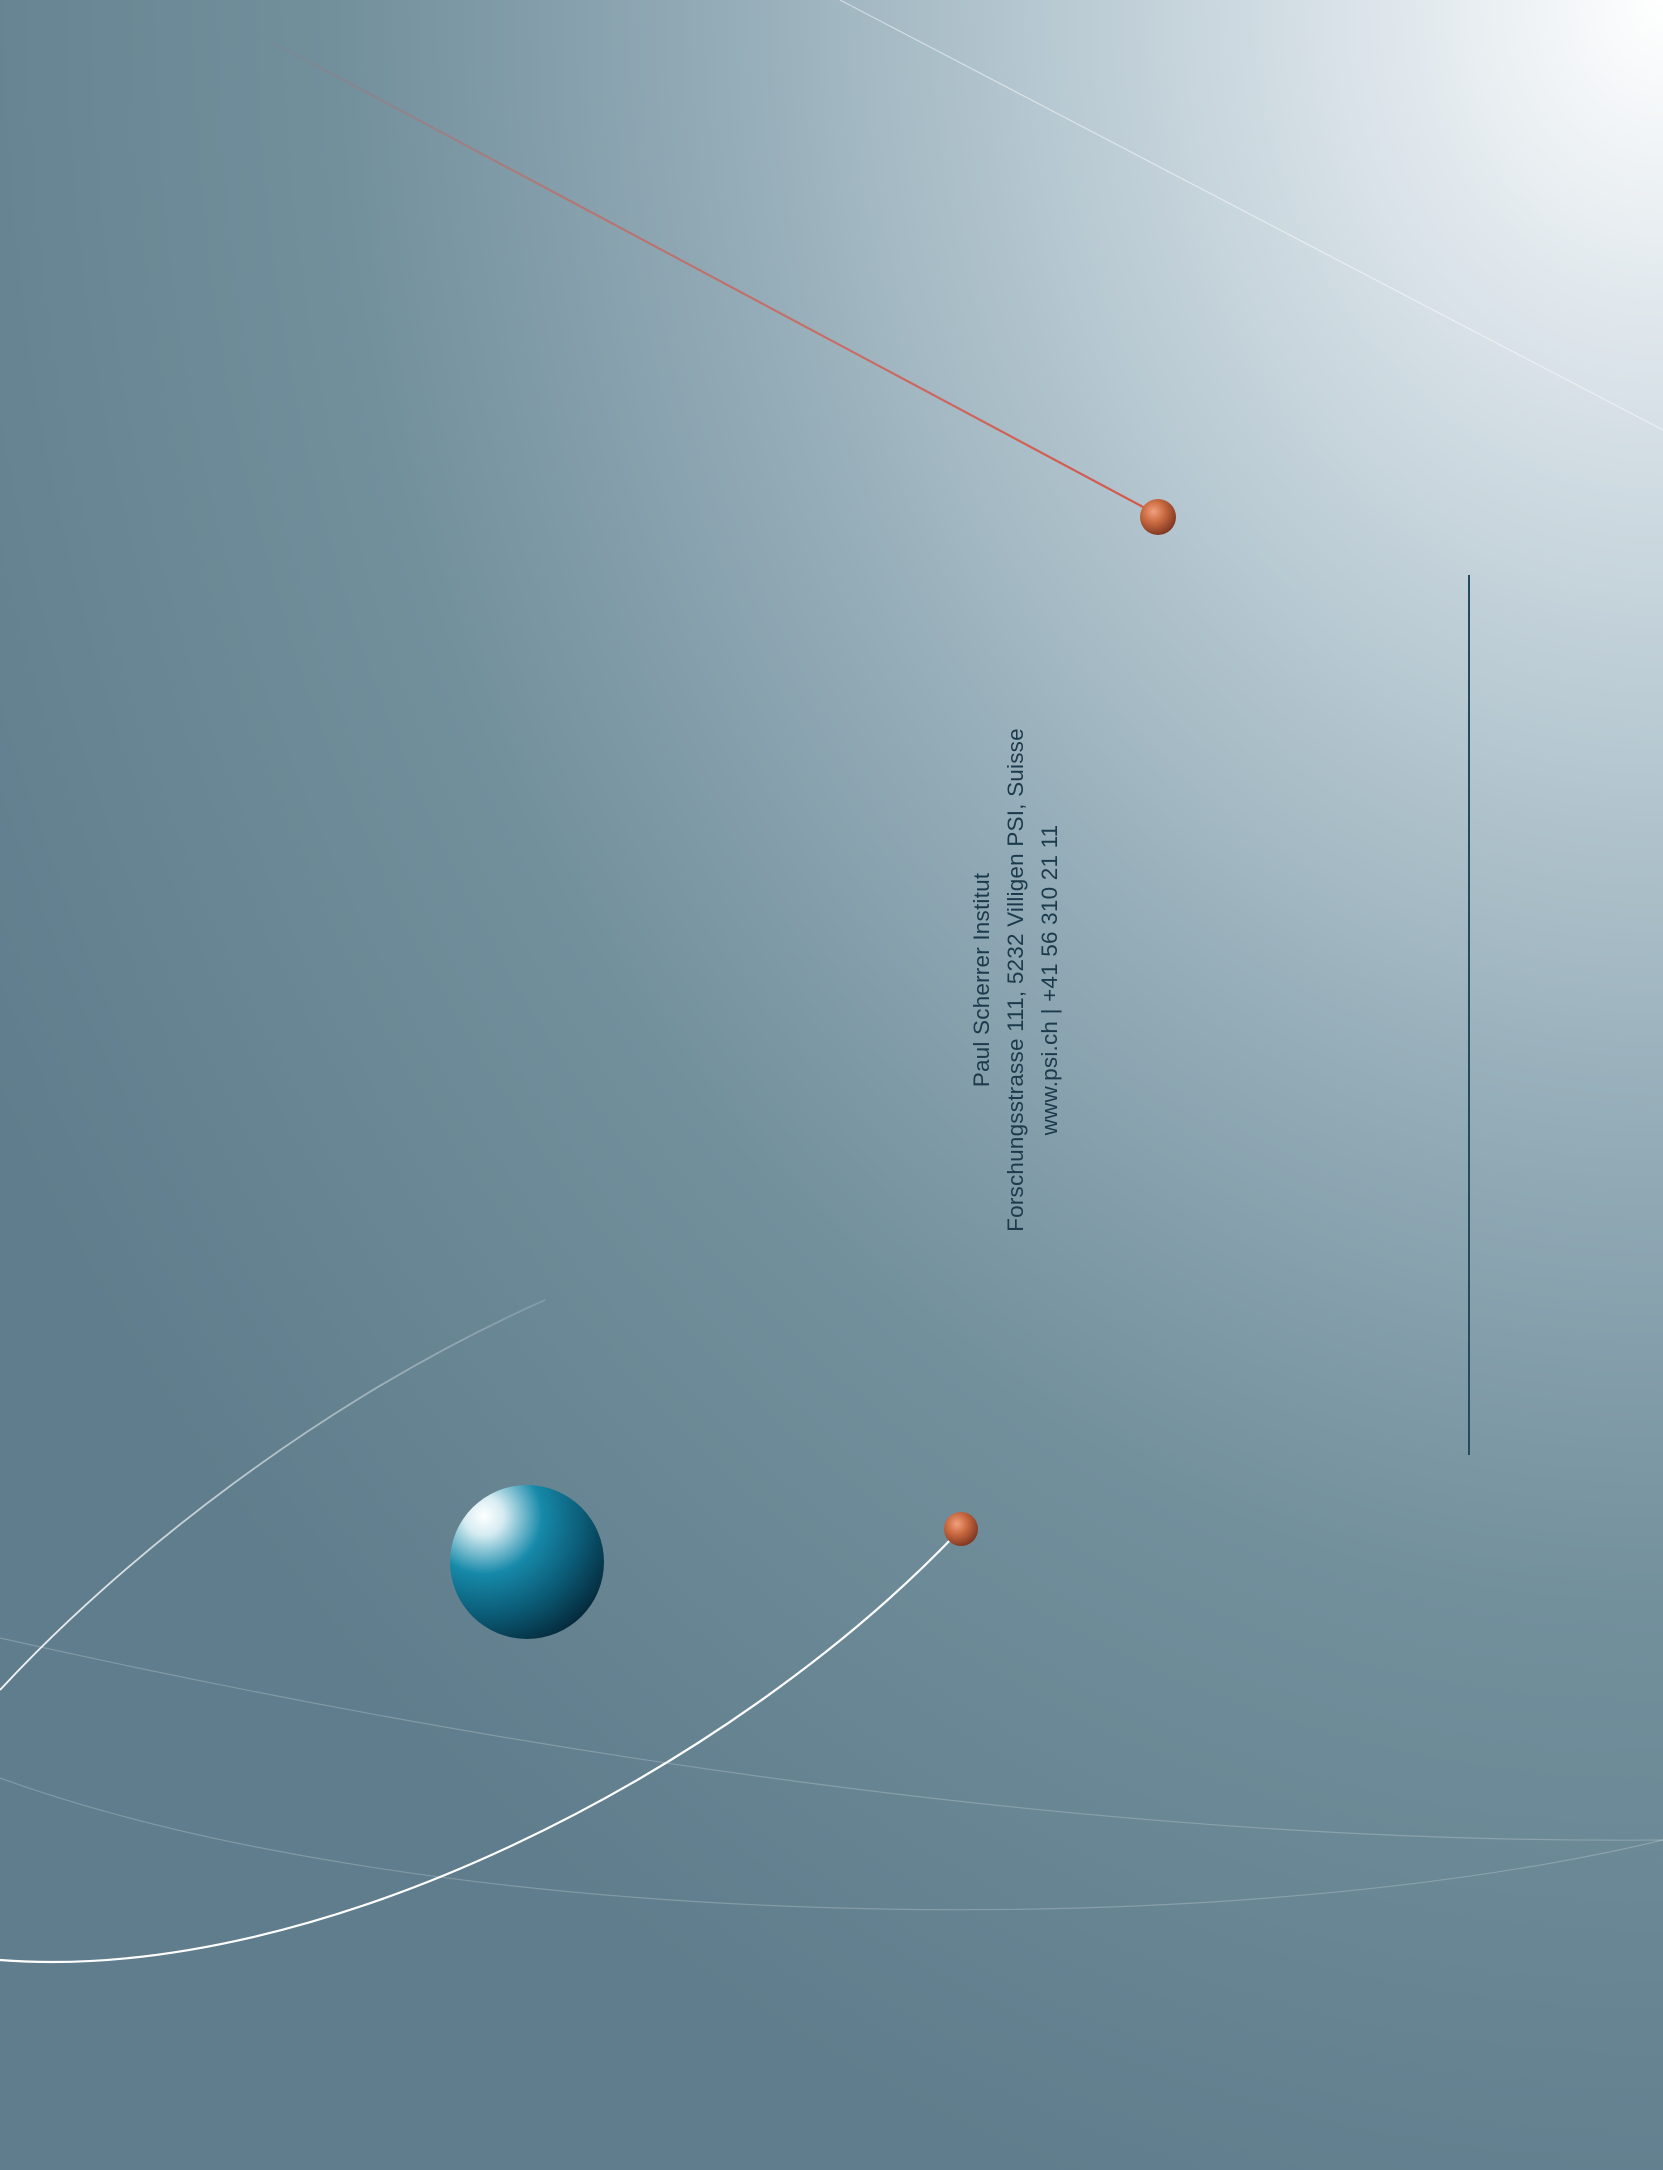 The image size is (1663, 2170). What do you see at coordinates (697, 269) in the screenshot?
I see `red-trajectory-line` at bounding box center [697, 269].